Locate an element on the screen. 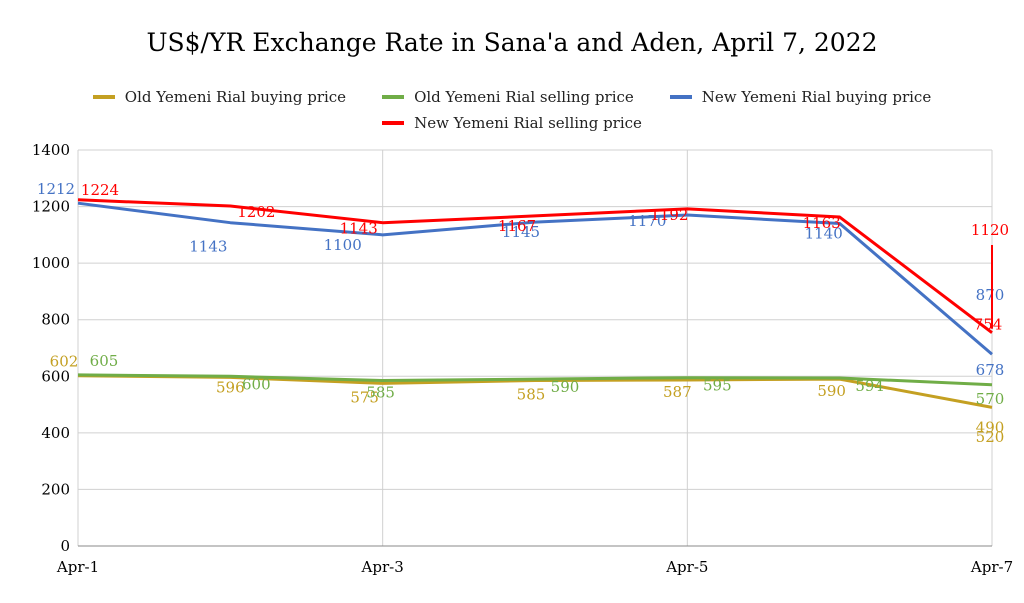 The width and height of the screenshot is (1024, 603). data-label: 1163 is located at coordinates (822, 223).